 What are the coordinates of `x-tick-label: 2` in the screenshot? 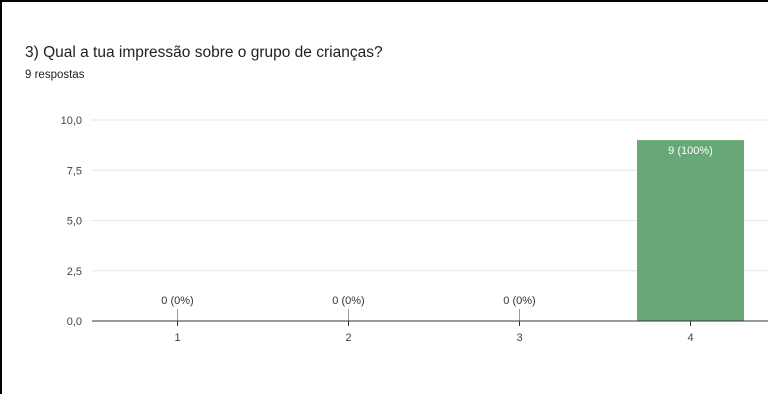 It's located at (348, 338).